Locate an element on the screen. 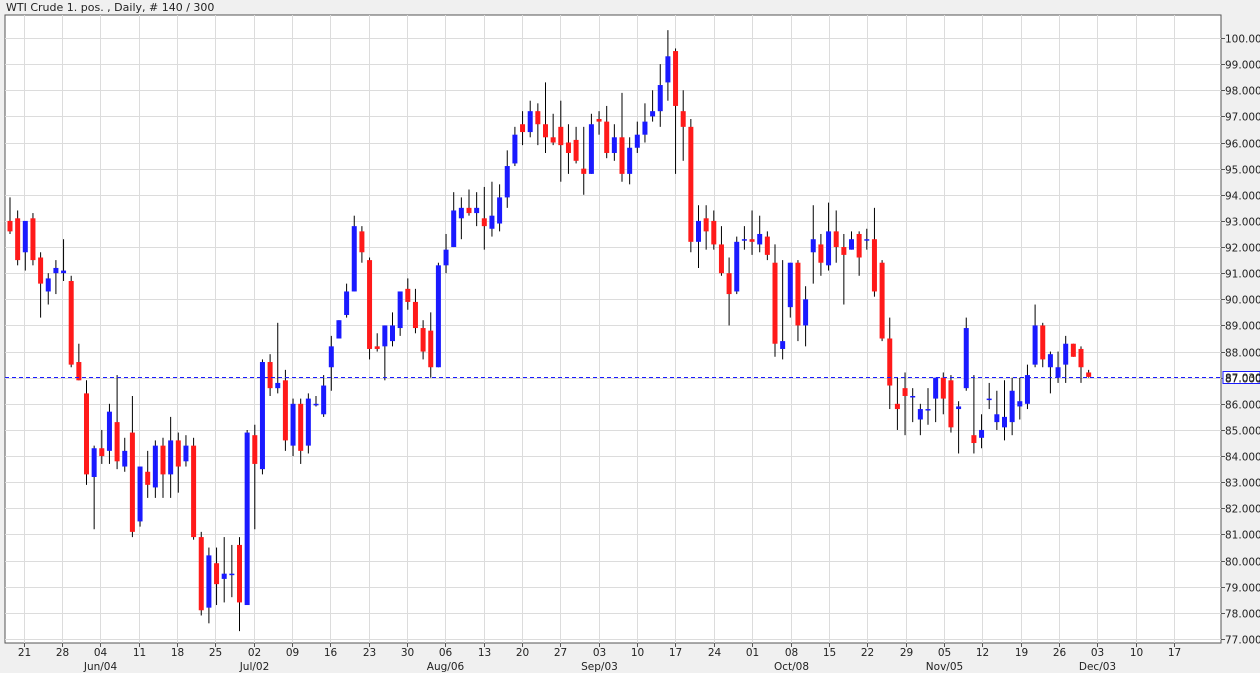  x-tick-label: 06 is located at coordinates (446, 653).